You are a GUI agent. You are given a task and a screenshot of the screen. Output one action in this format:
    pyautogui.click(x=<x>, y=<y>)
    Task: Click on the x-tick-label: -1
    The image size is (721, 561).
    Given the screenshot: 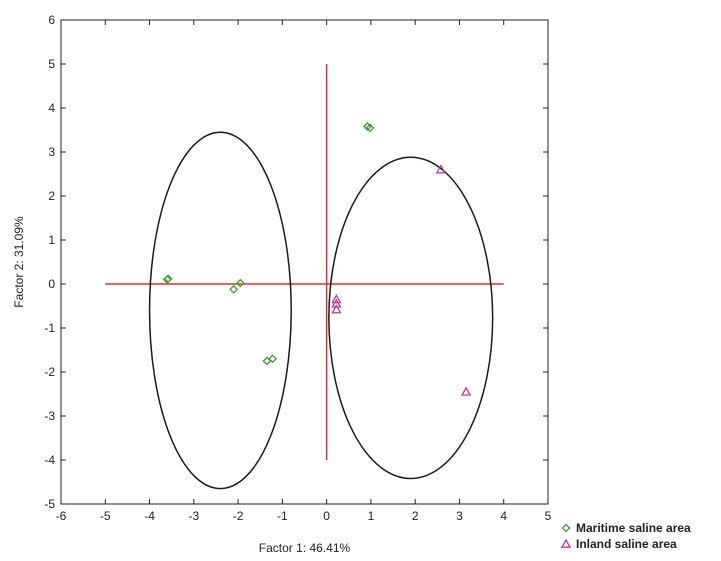 What is the action you would take?
    pyautogui.click(x=282, y=516)
    